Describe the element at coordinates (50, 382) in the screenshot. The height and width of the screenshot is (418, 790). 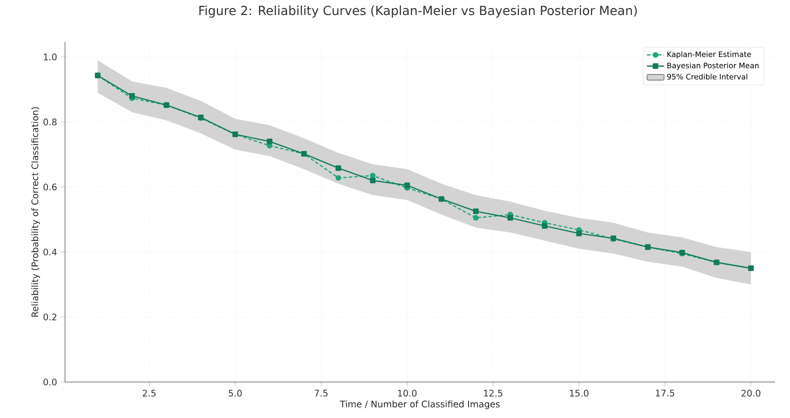
I see `y-tick-label: 0.0` at that location.